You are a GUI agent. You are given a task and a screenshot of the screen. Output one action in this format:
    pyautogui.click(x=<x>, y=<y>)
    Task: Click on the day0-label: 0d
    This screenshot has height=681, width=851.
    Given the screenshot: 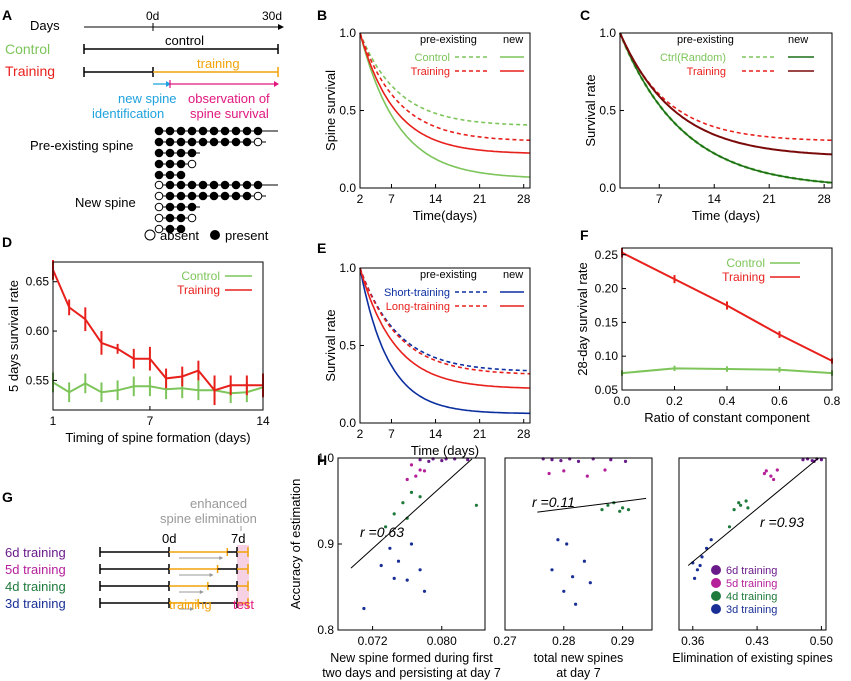 What is the action you would take?
    pyautogui.click(x=152, y=16)
    